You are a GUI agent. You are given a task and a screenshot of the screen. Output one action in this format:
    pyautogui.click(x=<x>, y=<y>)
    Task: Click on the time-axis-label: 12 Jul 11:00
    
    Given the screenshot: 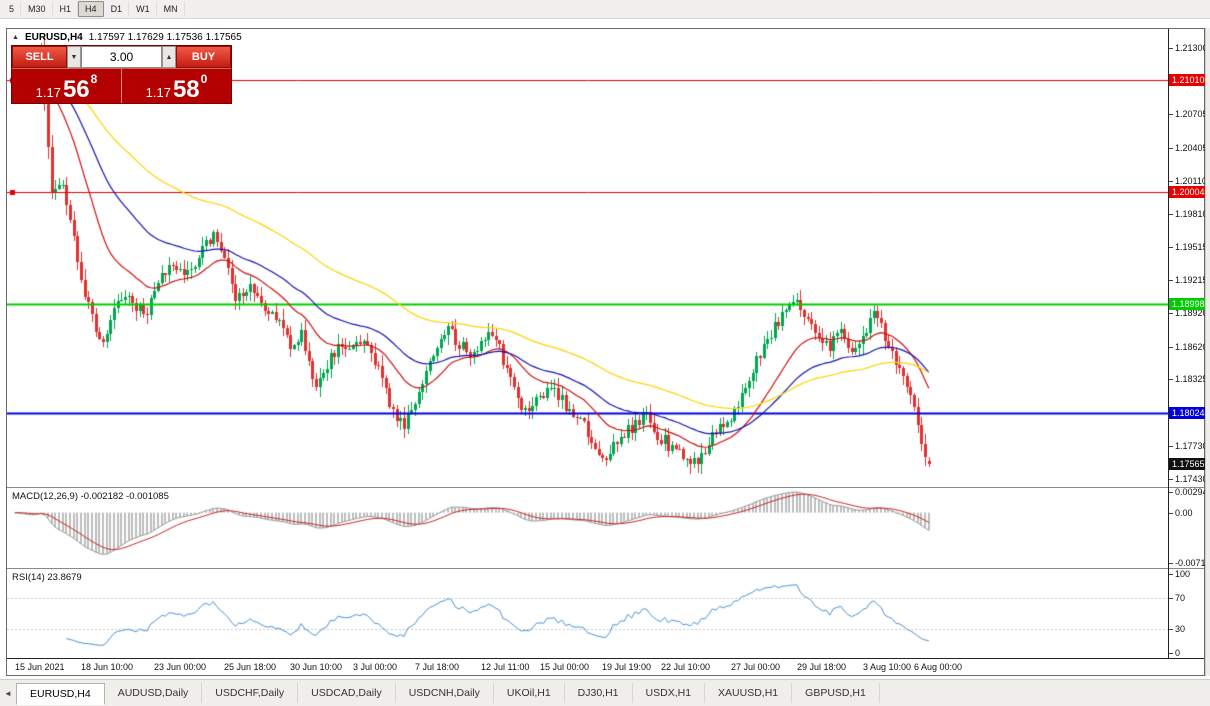 What is the action you would take?
    pyautogui.click(x=505, y=667)
    